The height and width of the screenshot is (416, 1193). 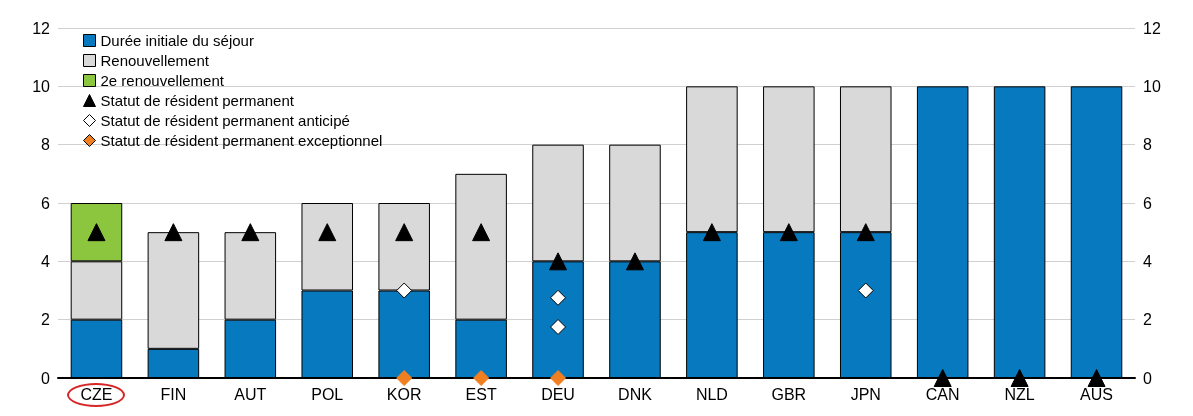 What do you see at coordinates (241, 140) in the screenshot?
I see `legend-label: Statut de résident permanent exceptionnel` at bounding box center [241, 140].